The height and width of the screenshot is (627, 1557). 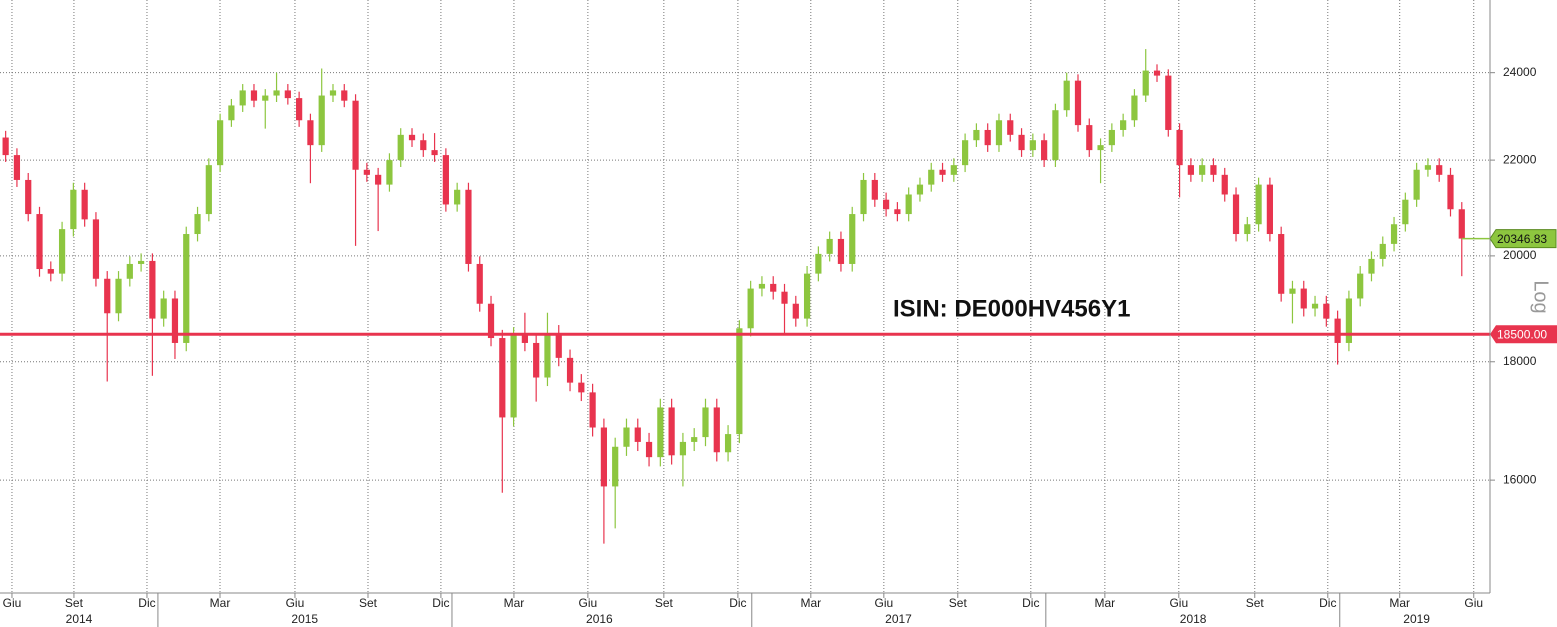 I want to click on scale-label: Log, so click(x=1541, y=296).